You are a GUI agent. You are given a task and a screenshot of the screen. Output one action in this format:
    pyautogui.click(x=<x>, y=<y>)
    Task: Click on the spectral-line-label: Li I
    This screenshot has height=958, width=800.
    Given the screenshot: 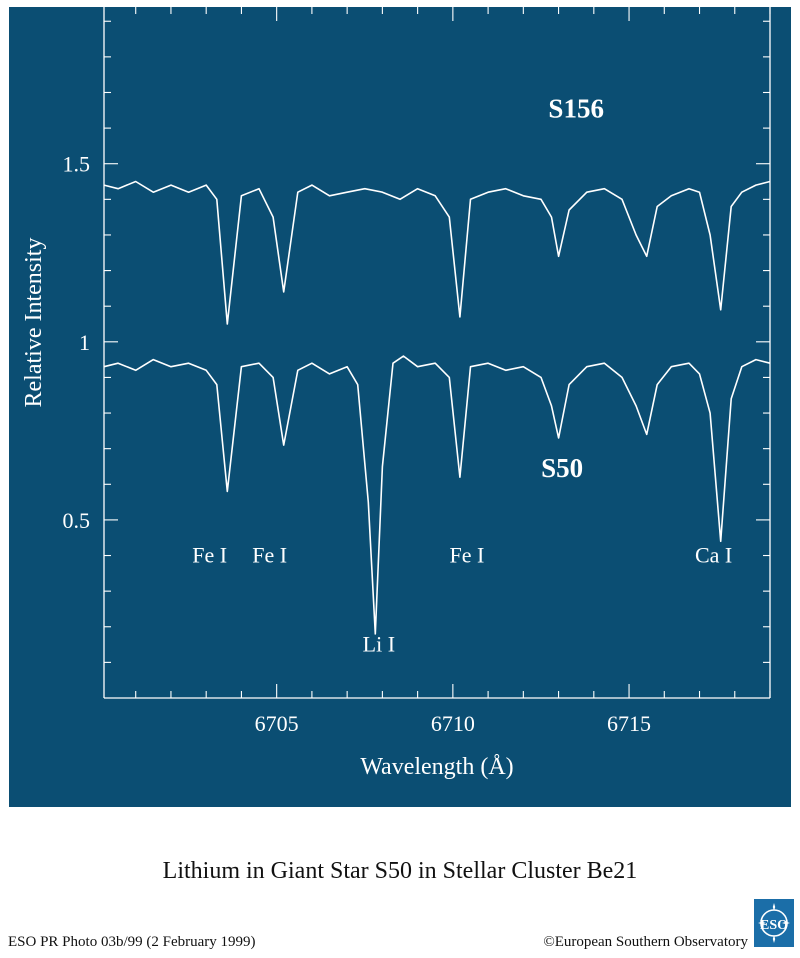 What is the action you would take?
    pyautogui.click(x=379, y=644)
    